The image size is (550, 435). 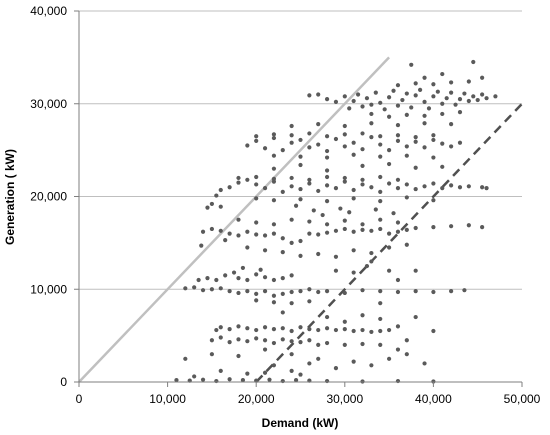 I want to click on x-tick-labels: 0 10,000 20,000 30,000 40,000 50,000, so click(x=308, y=399).